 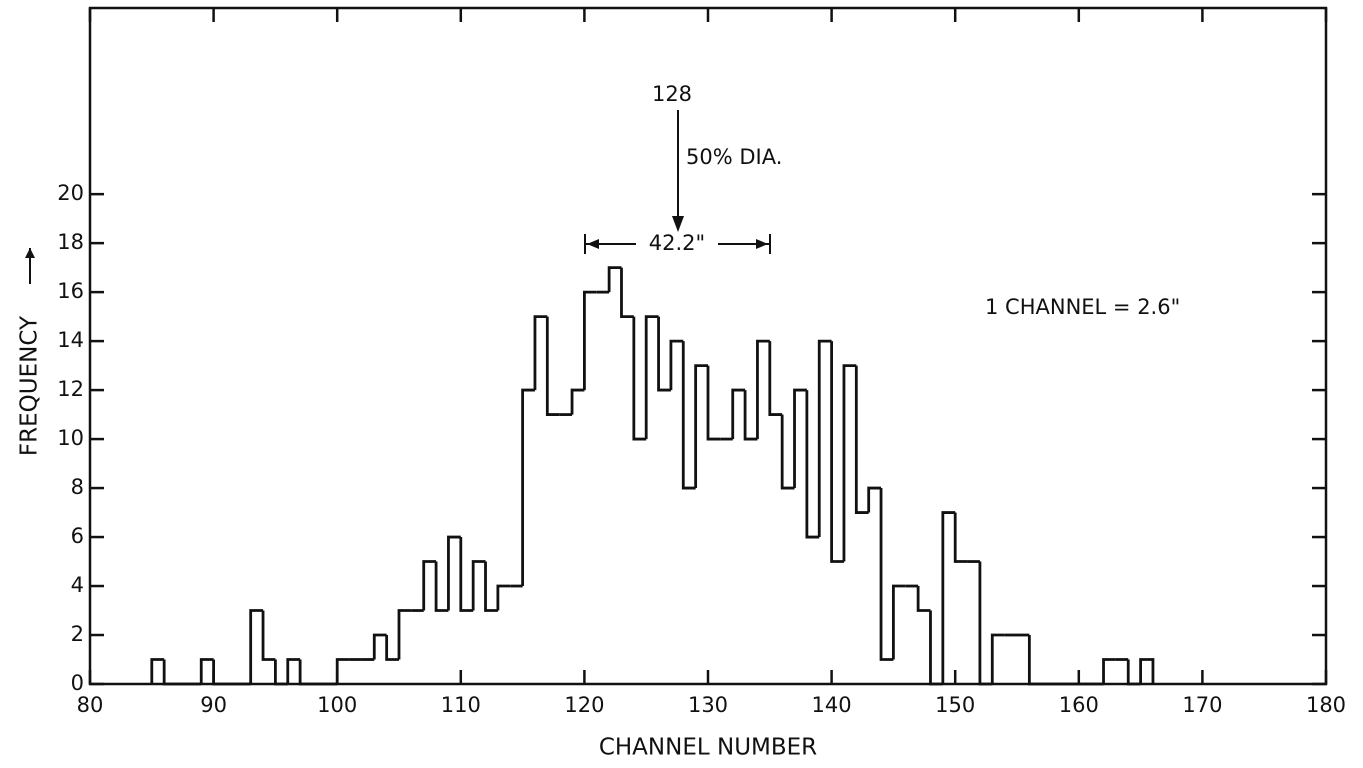 What do you see at coordinates (77, 683) in the screenshot?
I see `y-tick-label: 0` at bounding box center [77, 683].